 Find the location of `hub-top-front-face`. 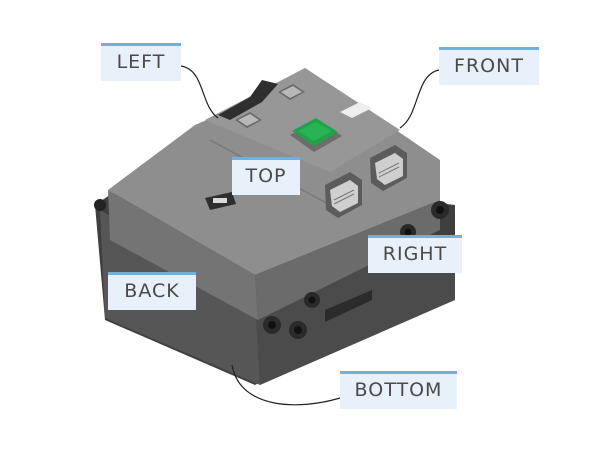

hub-top-front-face is located at coordinates (347, 260).